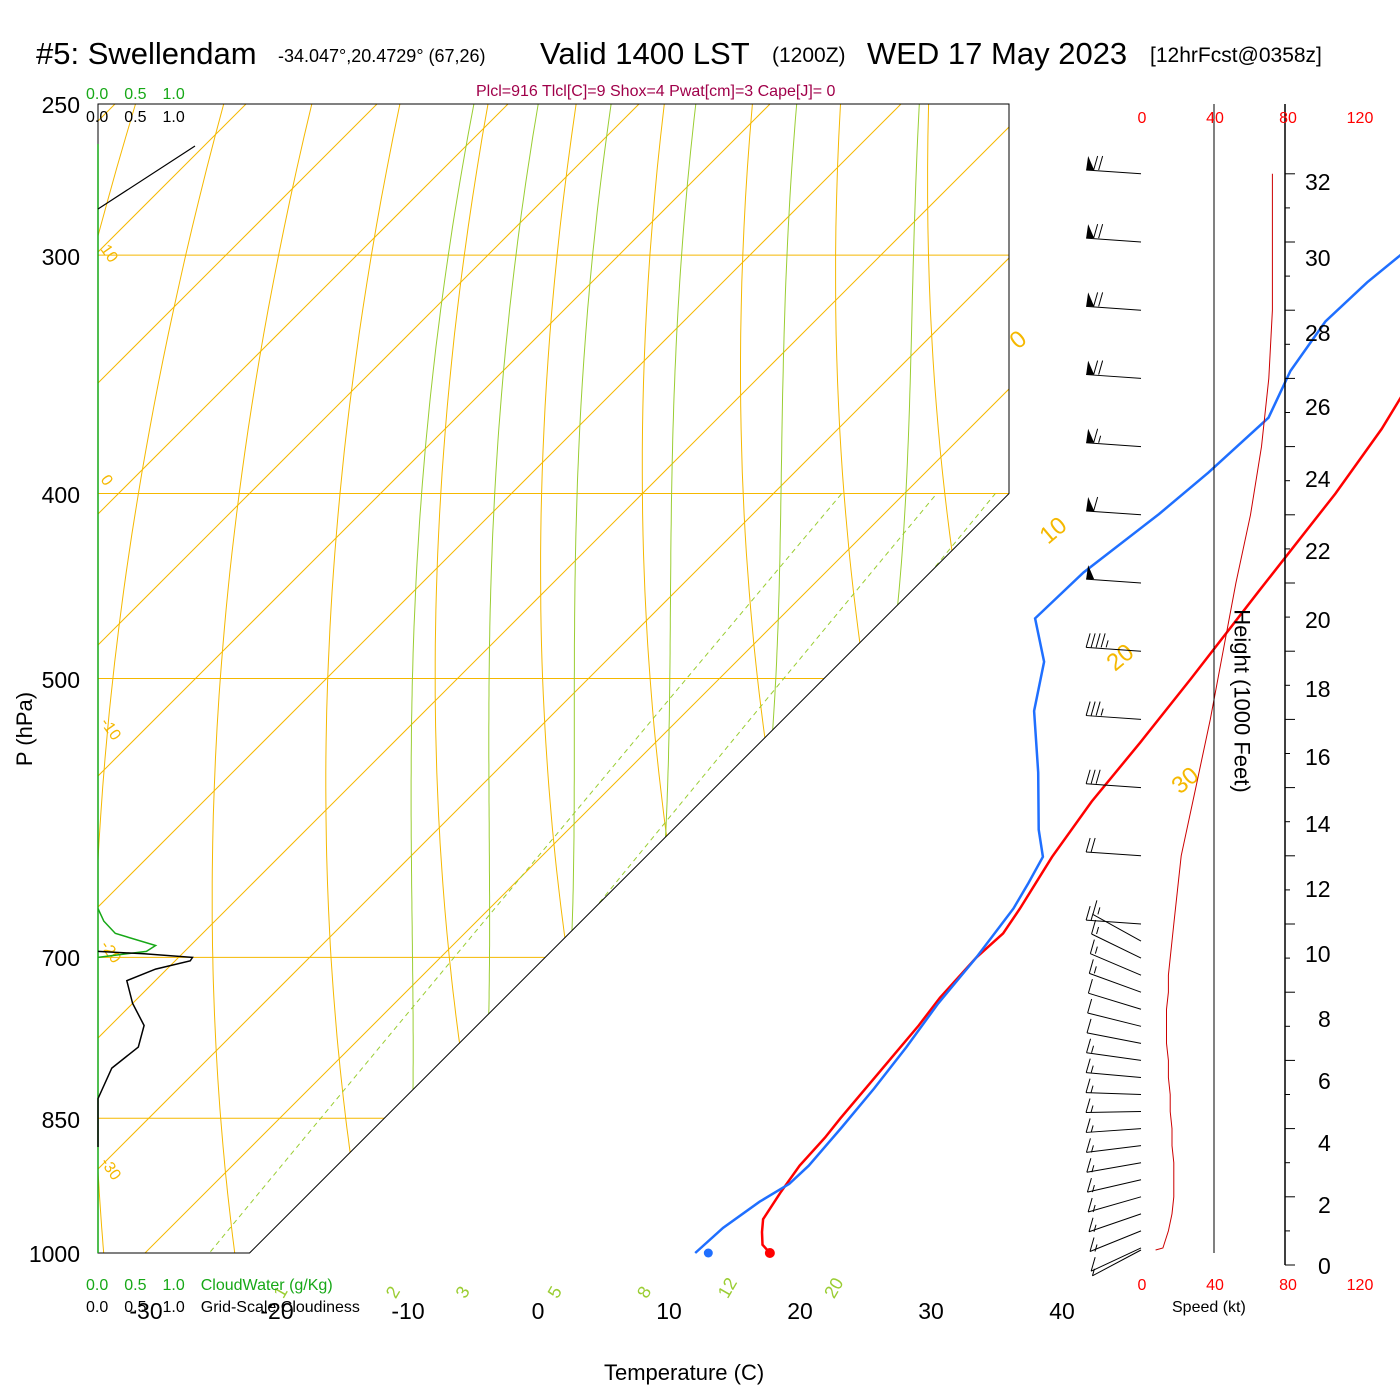 The height and width of the screenshot is (1400, 1400). What do you see at coordinates (1054, 531) in the screenshot?
I see `dry-adiabat-label: 10` at bounding box center [1054, 531].